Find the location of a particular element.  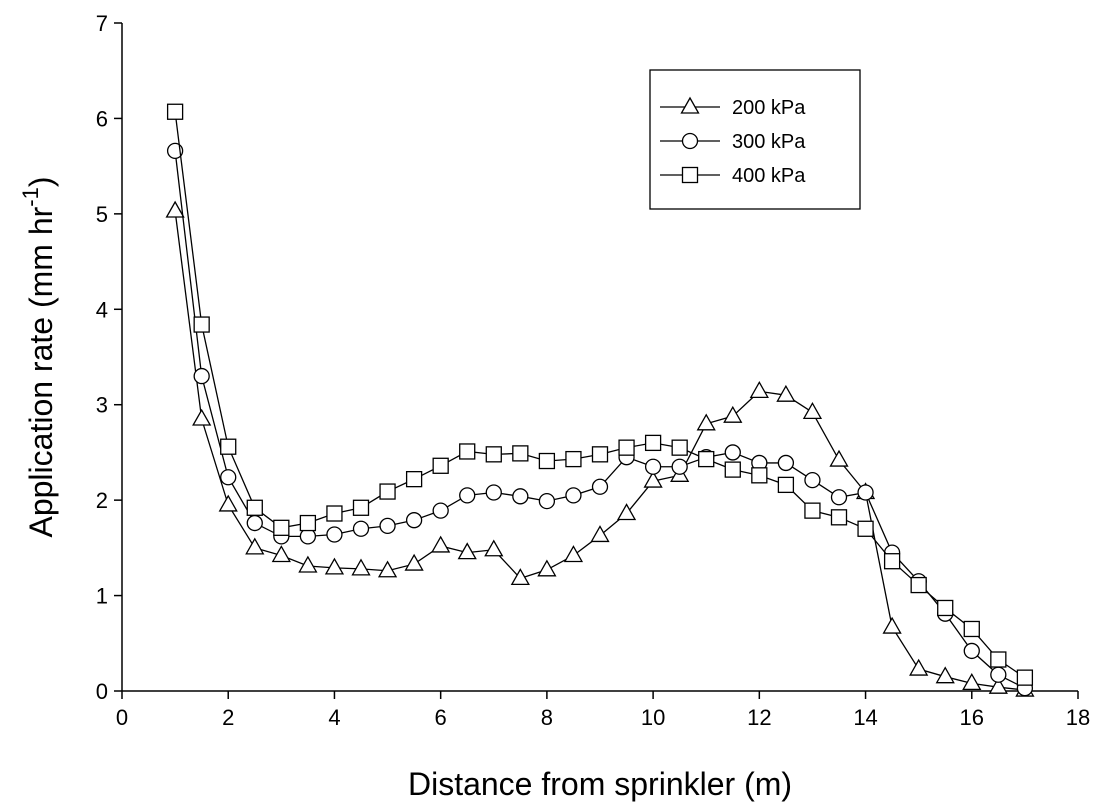

y-tick-label: 5 is located at coordinates (102, 214).